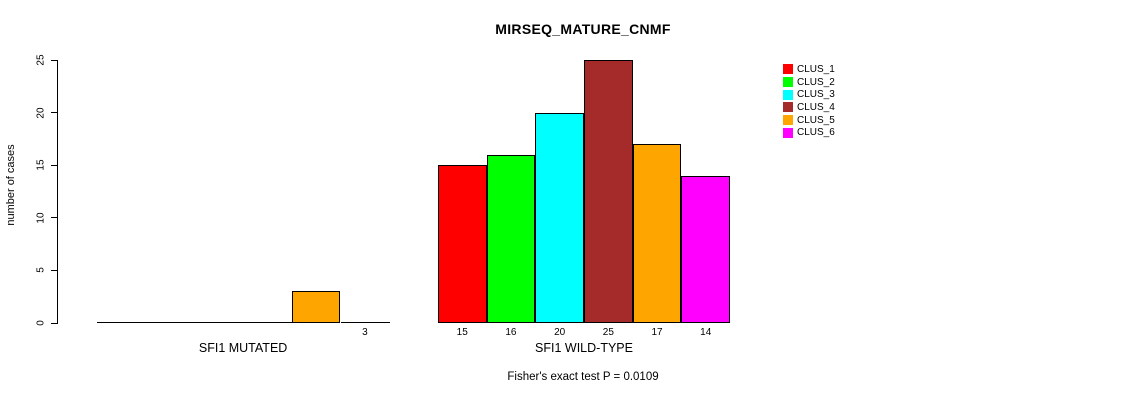 The image size is (1140, 400). I want to click on legend-row-CLUS_3: CLUS_3, so click(809, 94).